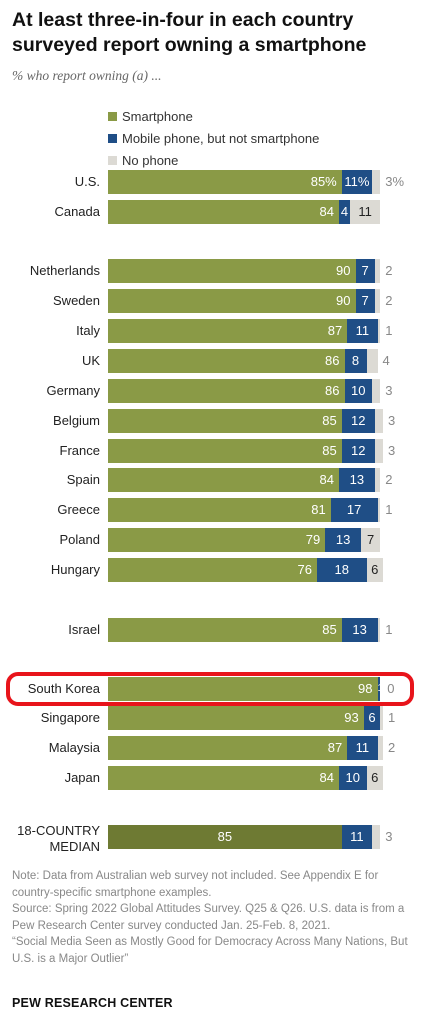 The height and width of the screenshot is (1024, 428). I want to click on country-label-sweden: Sweden, so click(76, 300).